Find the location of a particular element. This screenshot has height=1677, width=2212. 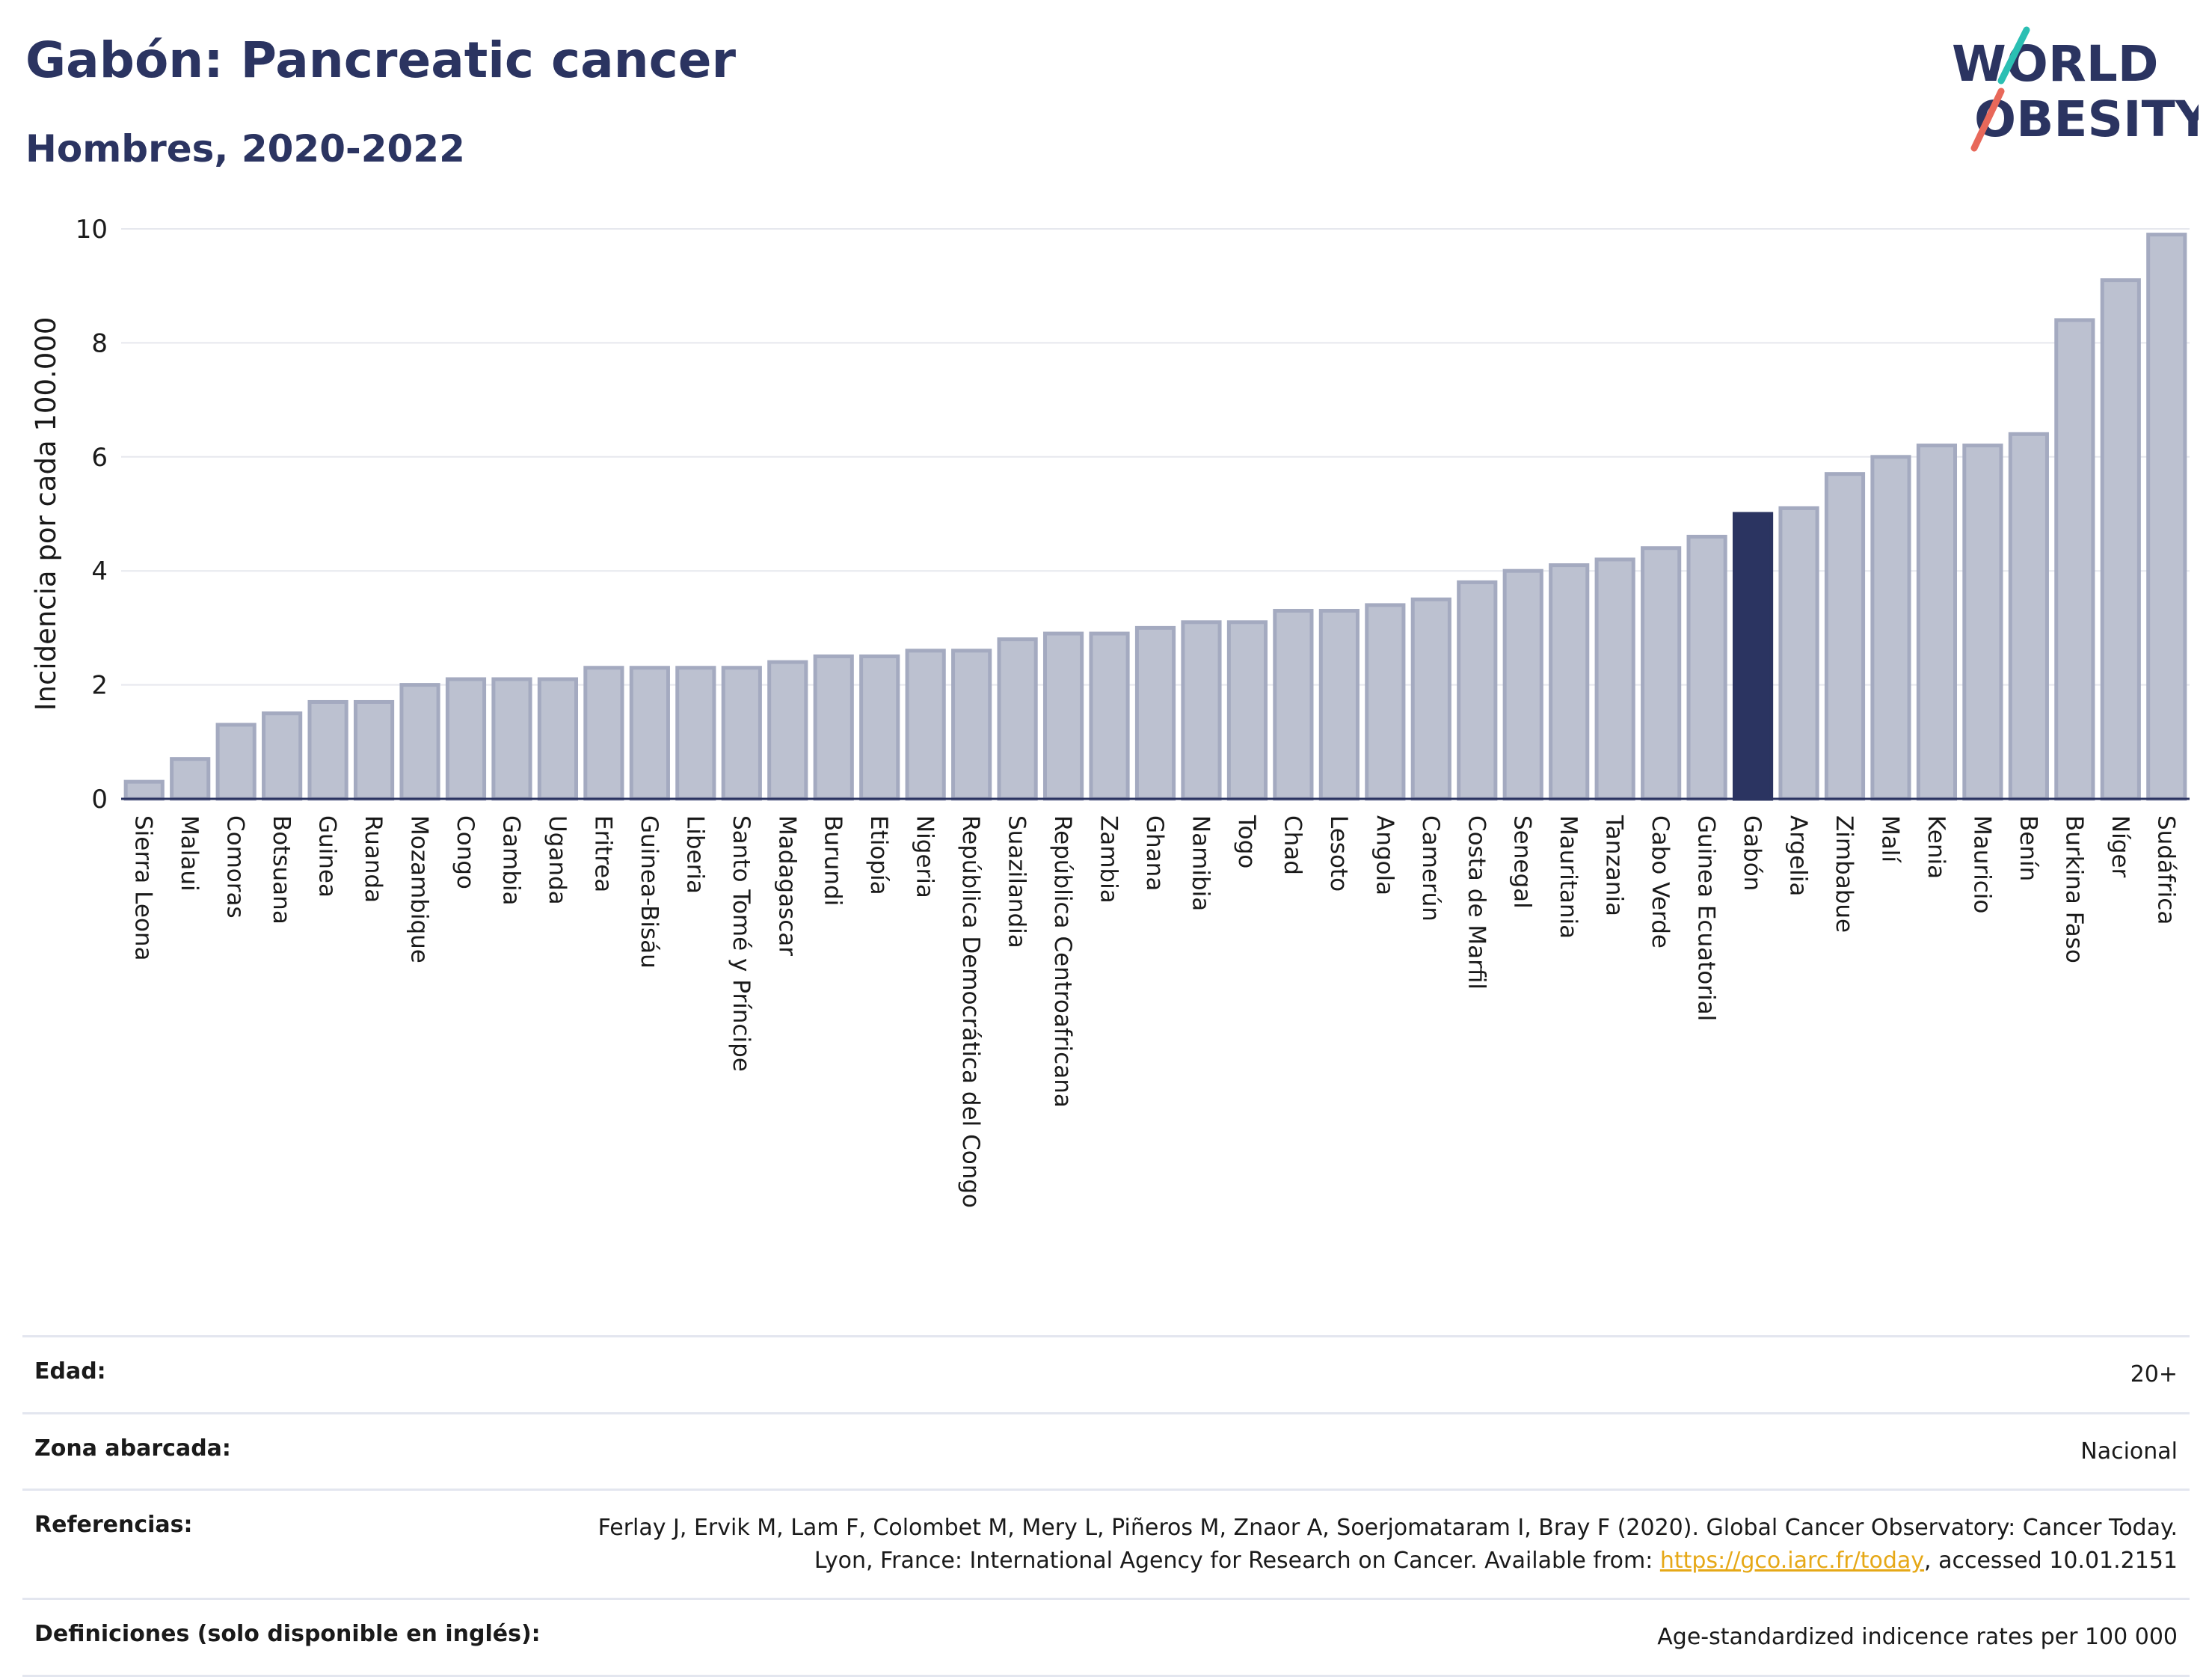

x-tick-label: Tanzania is located at coordinates (1614, 866).